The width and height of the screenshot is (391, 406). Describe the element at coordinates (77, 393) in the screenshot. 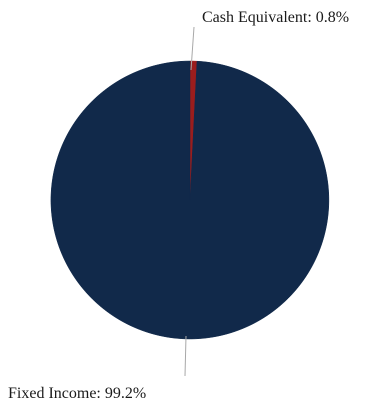

I see `label-fixed-income: Fixed Income: 99.2%` at that location.